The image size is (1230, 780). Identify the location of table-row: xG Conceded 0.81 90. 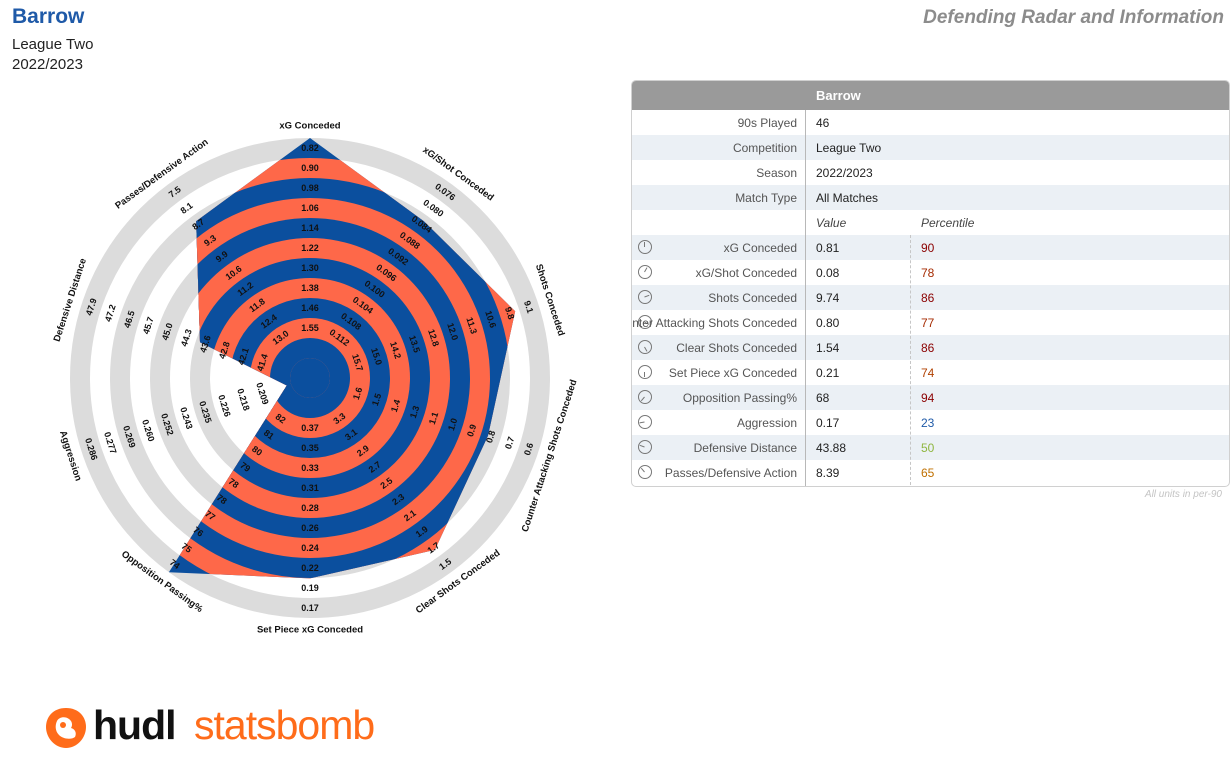
(930, 247).